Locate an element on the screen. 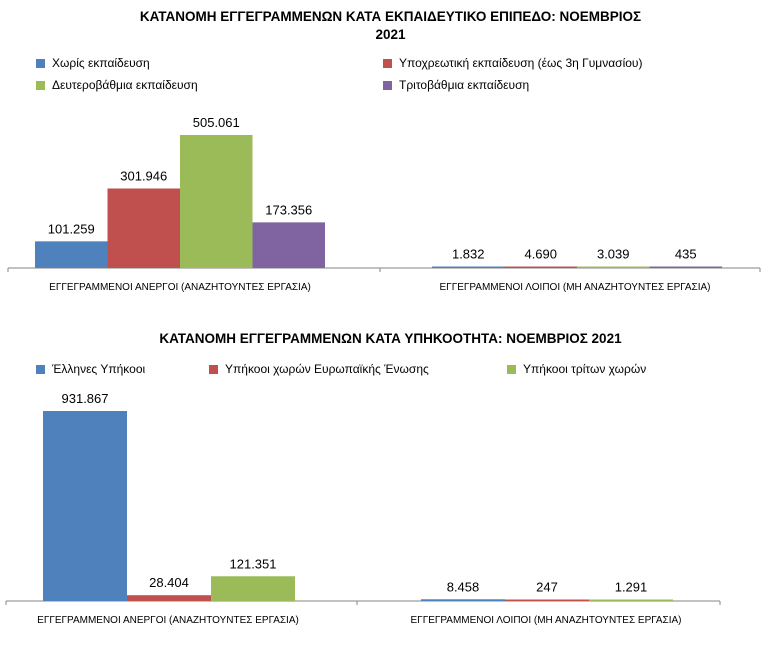  legend-label: Υπήκοοι τρίτων χωρών is located at coordinates (585, 369).